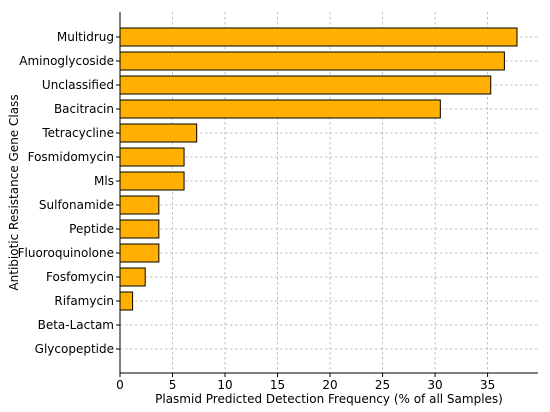 The height and width of the screenshot is (412, 550). Describe the element at coordinates (305, 85) in the screenshot. I see `bar-unclassified` at that location.